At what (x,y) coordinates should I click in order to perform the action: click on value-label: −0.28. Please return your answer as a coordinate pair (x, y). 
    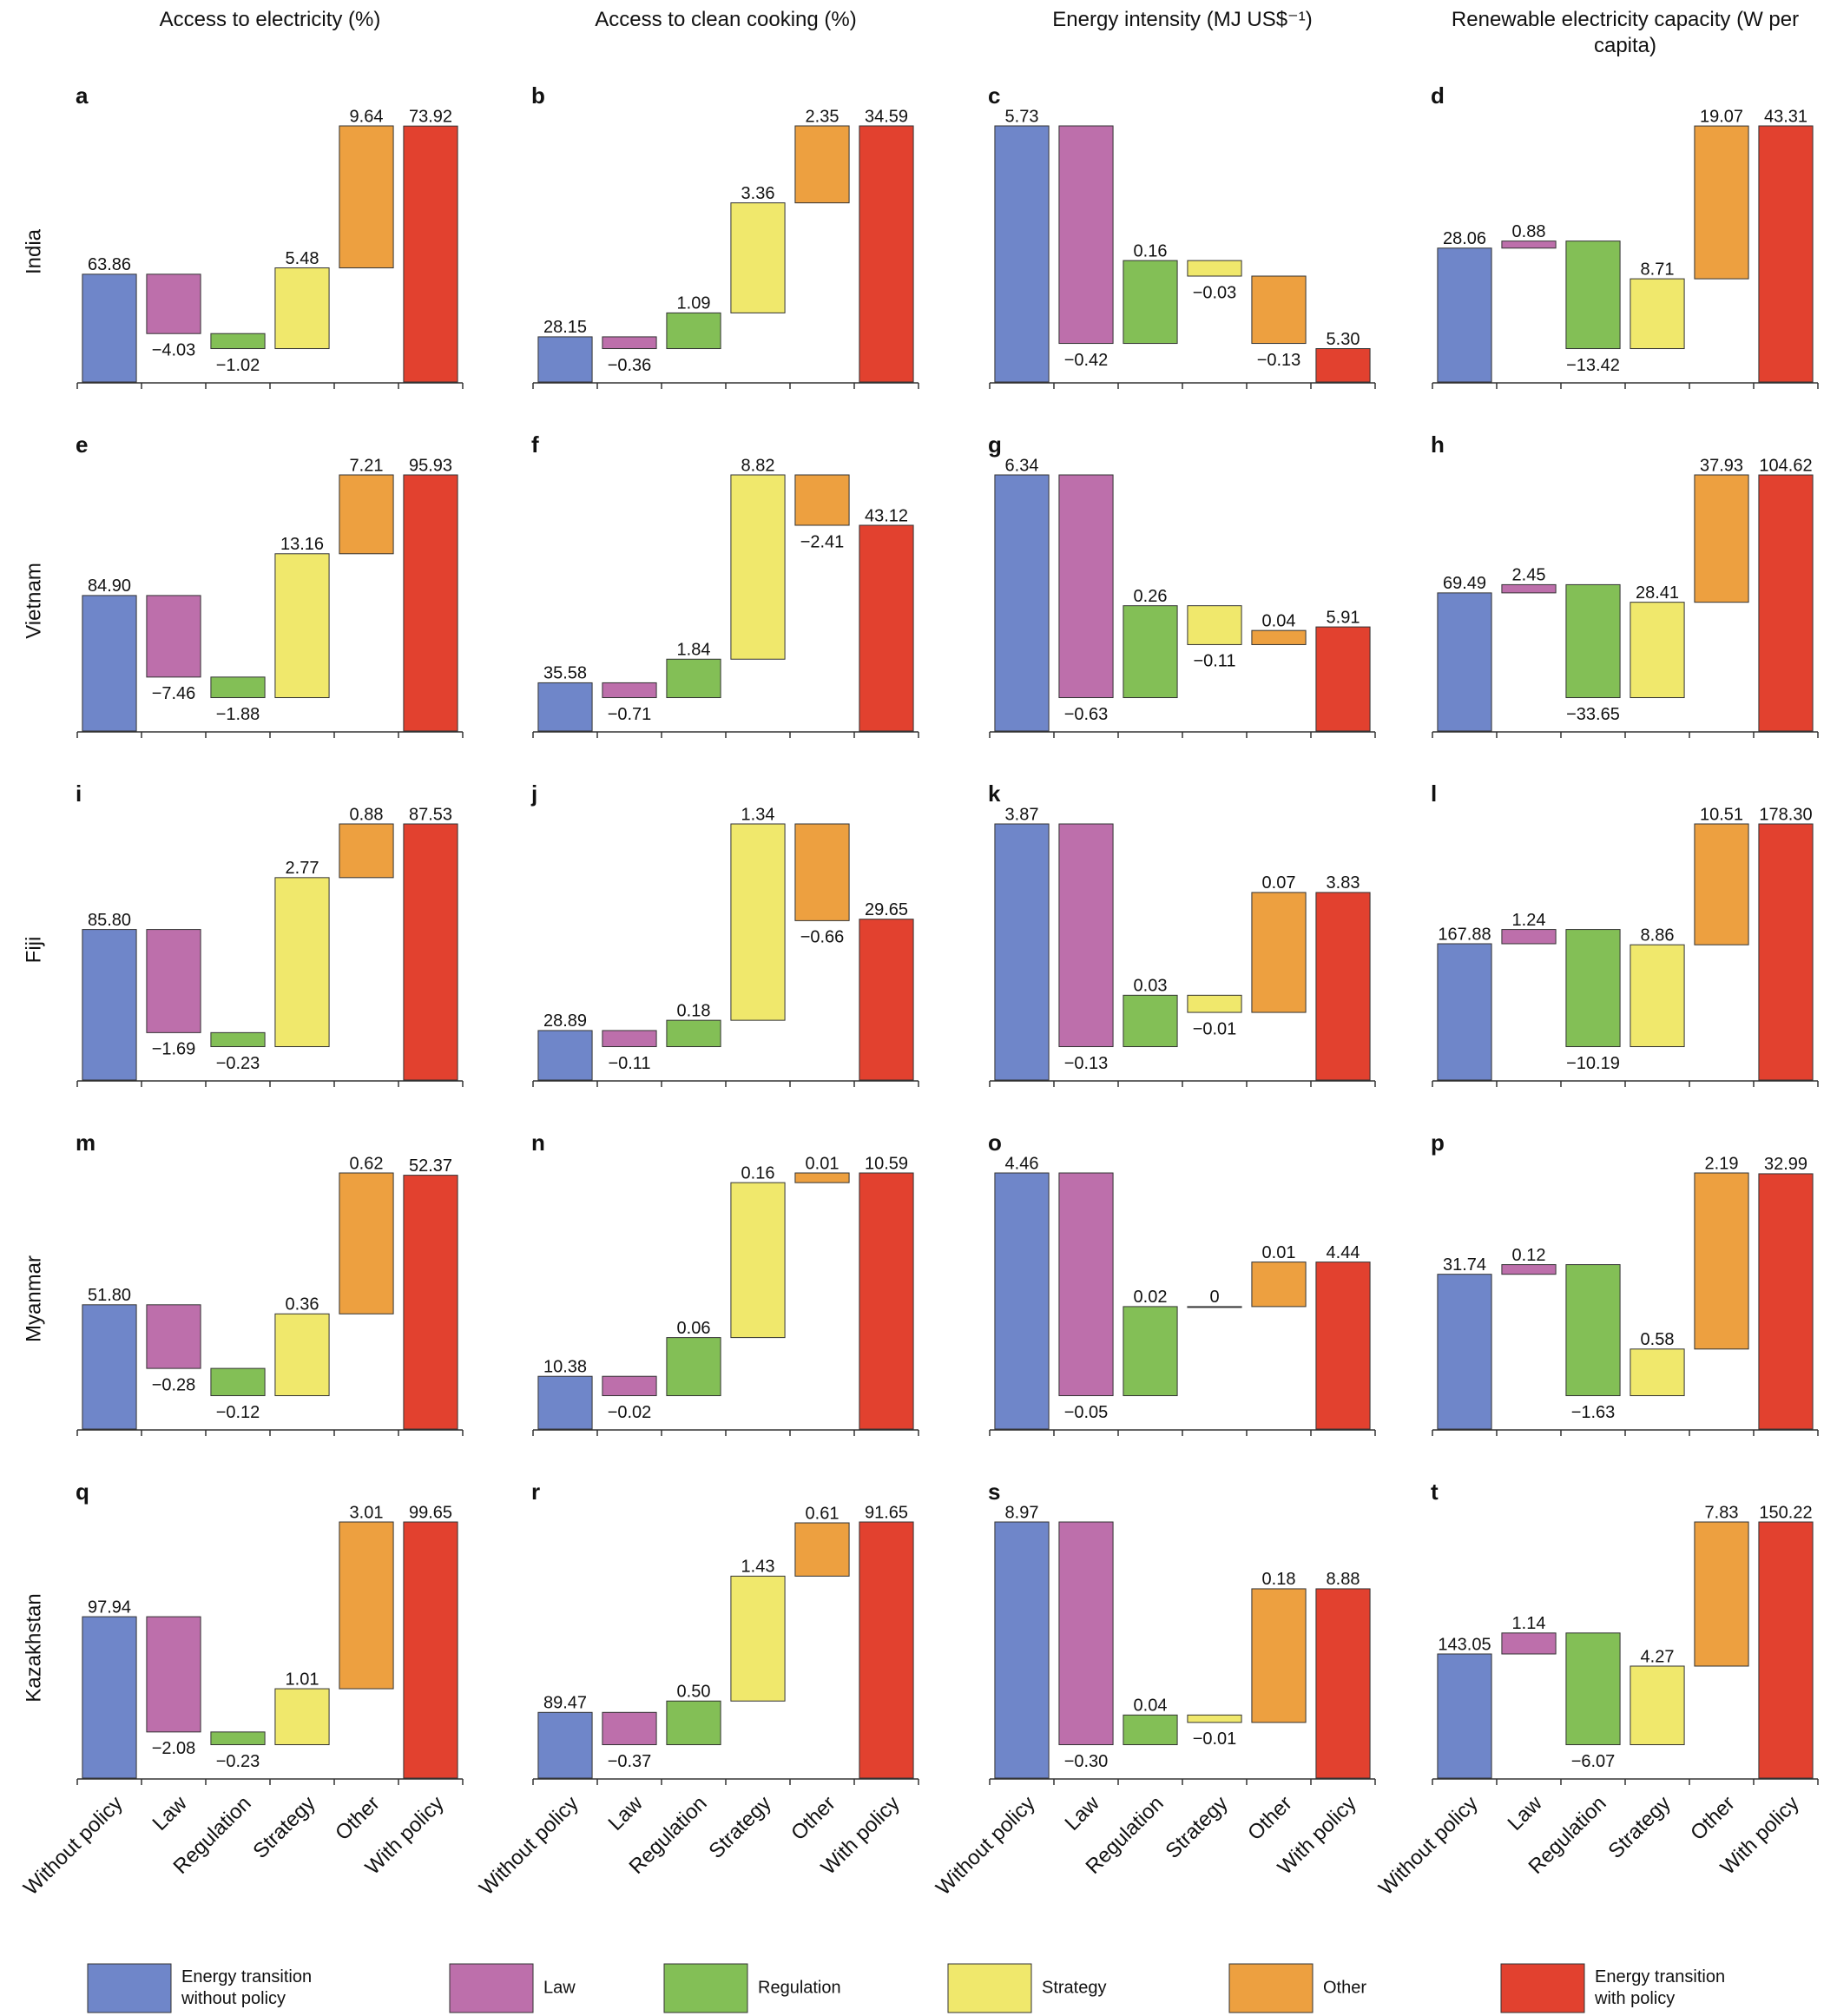
    Looking at the image, I should click on (174, 1384).